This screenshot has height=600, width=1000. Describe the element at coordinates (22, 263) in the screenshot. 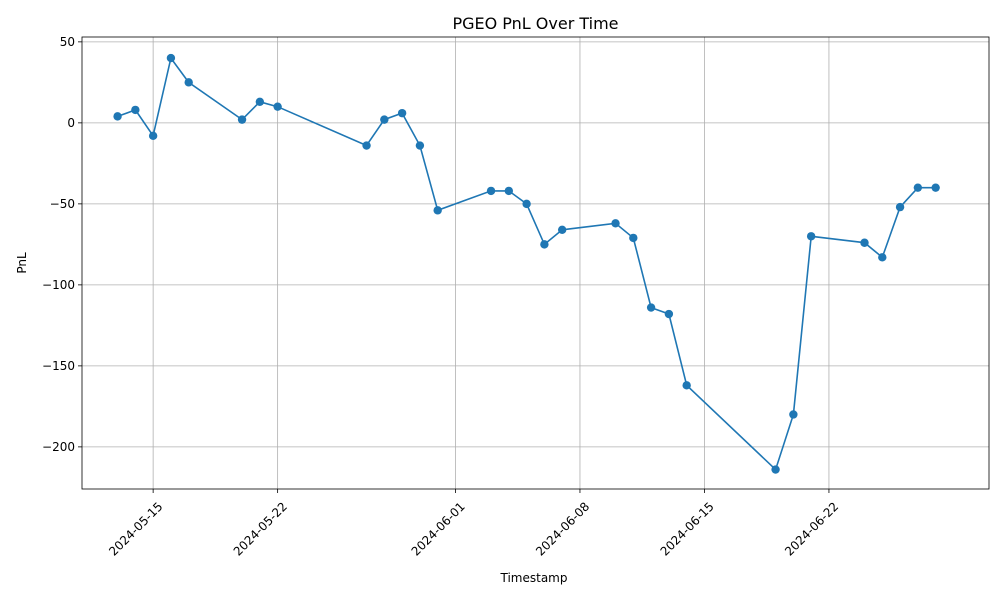

I see `y-axis-label: PnL` at that location.